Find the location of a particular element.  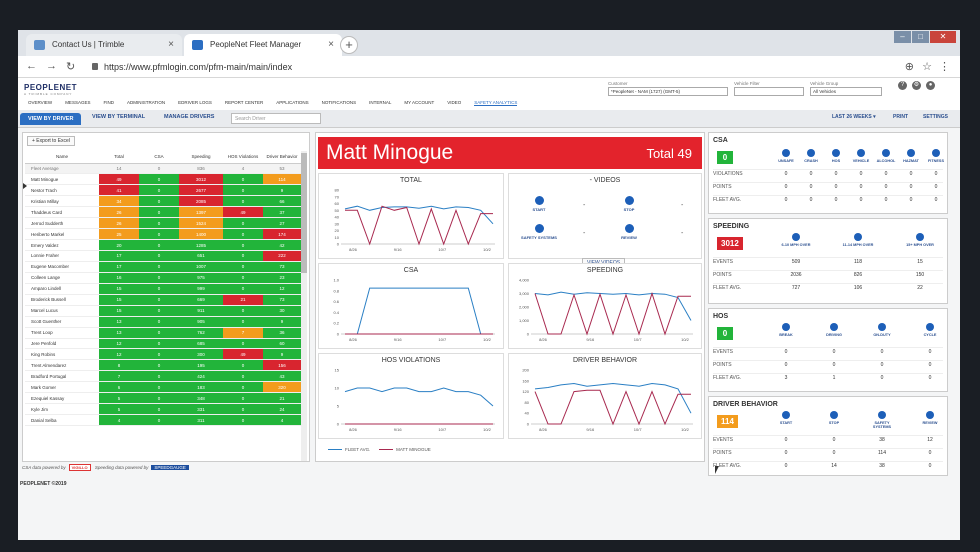

table-row: Thaddeus Card 26 0 1397 49 37 is located at coordinates (163, 212).